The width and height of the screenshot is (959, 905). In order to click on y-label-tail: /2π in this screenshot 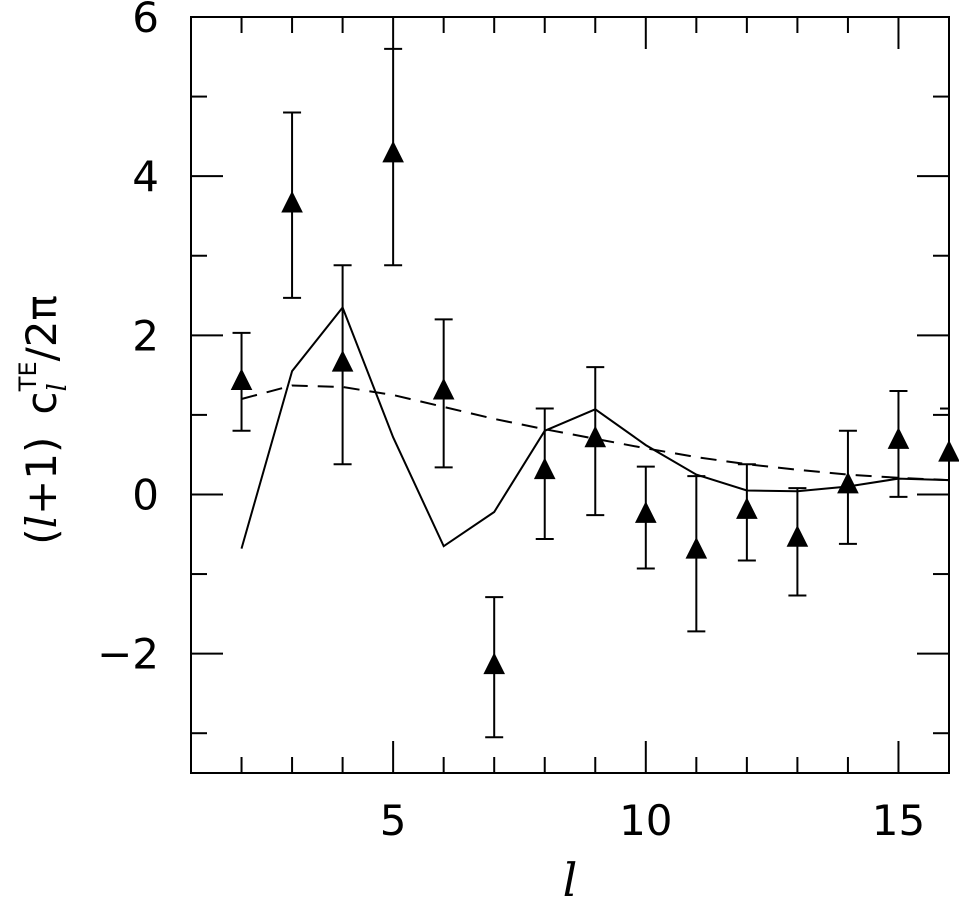, I will do `click(41, 328)`.